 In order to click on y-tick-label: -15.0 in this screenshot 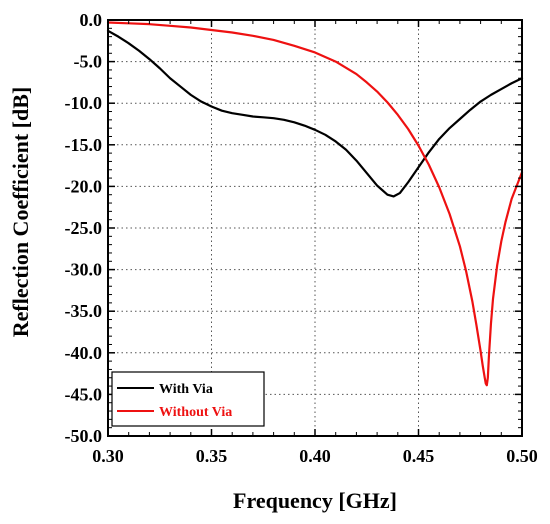, I will do `click(84, 145)`.